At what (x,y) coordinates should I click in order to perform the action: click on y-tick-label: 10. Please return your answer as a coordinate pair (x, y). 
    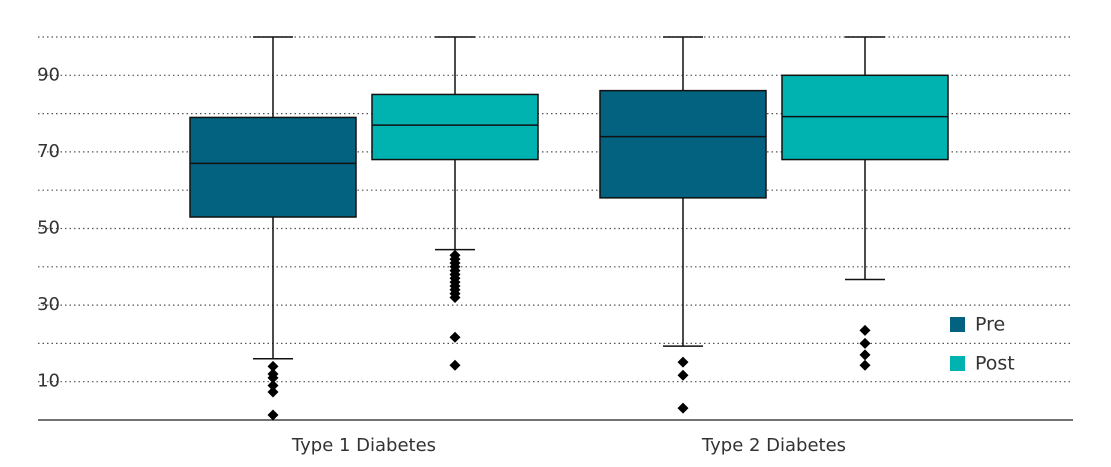
    Looking at the image, I should click on (48, 381).